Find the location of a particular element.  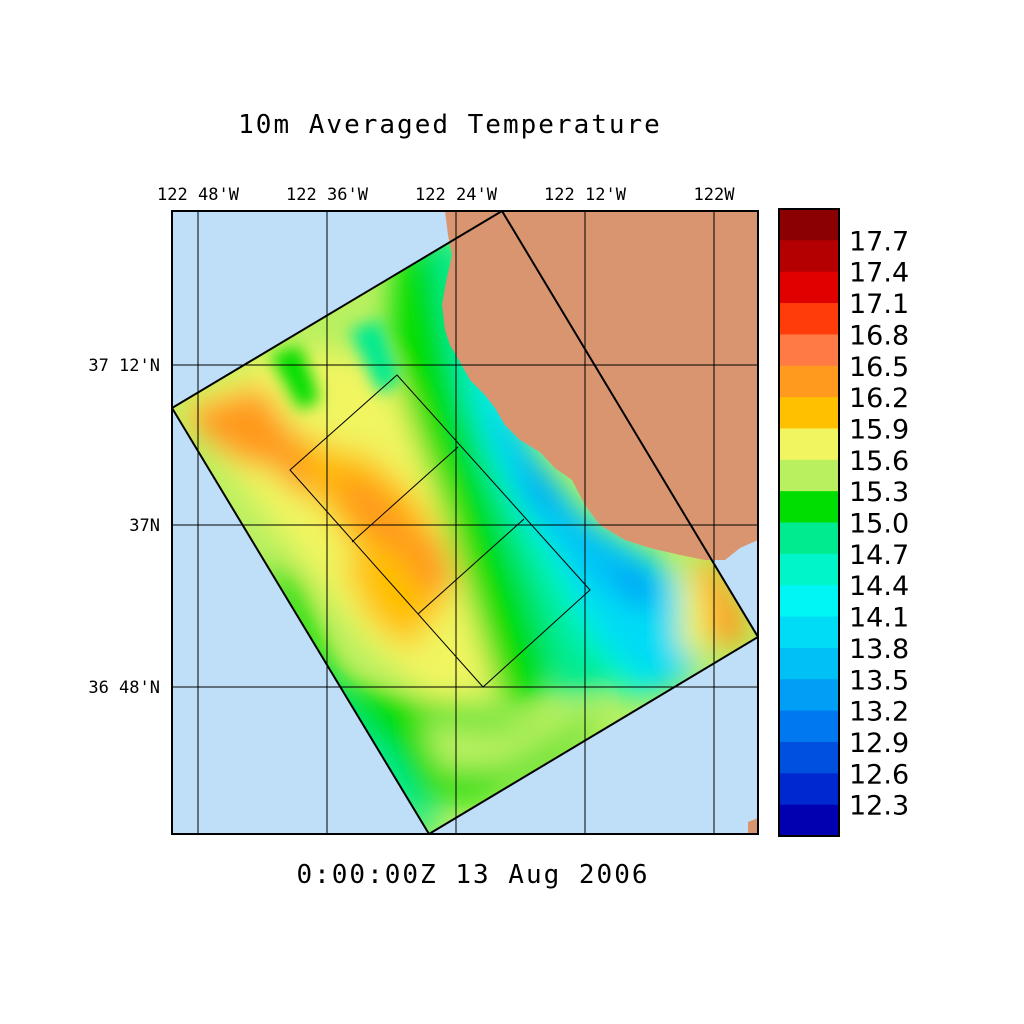

latitude-labels: 37 12'N 37N 36 48'N is located at coordinates (124, 527).